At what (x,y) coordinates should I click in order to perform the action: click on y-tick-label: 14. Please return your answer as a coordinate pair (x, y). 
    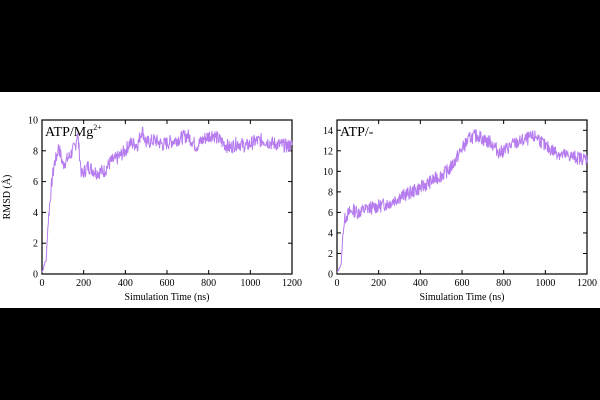
    Looking at the image, I should click on (328, 131).